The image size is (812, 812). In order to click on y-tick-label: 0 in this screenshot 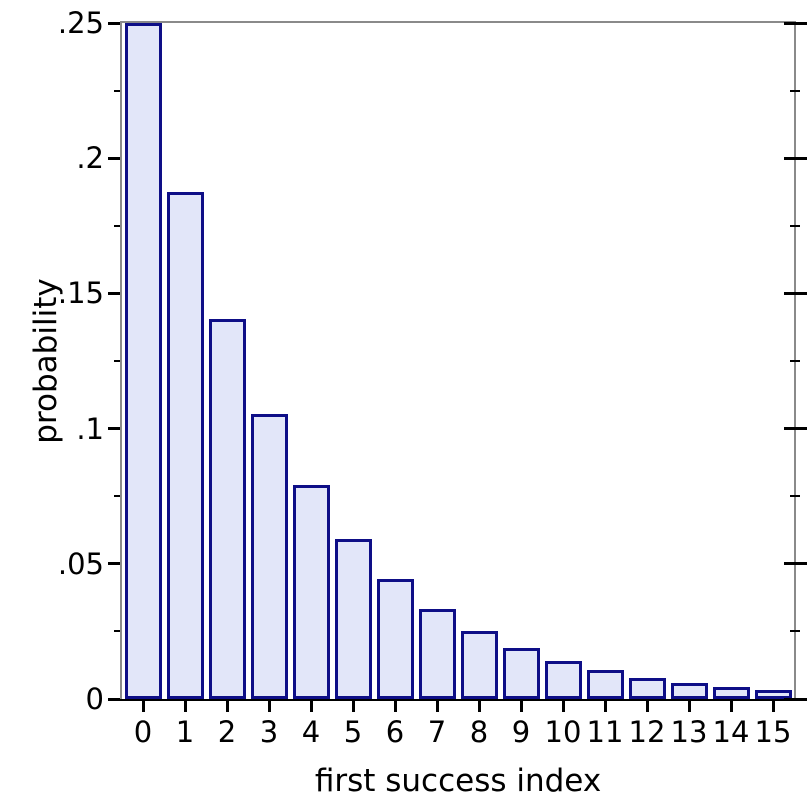, I will do `click(94, 699)`.